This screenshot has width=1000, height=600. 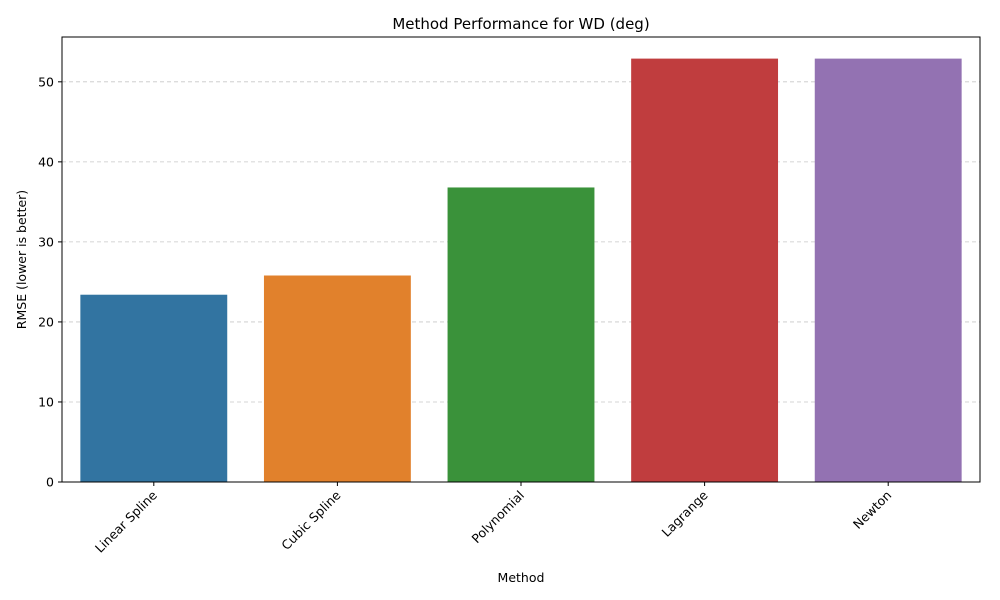 I want to click on x-tick-label: Newton, so click(x=872, y=510).